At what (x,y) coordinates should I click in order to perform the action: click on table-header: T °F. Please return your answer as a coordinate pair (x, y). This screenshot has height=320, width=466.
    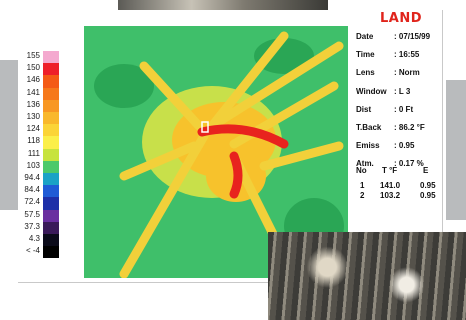
    Looking at the image, I should click on (390, 170).